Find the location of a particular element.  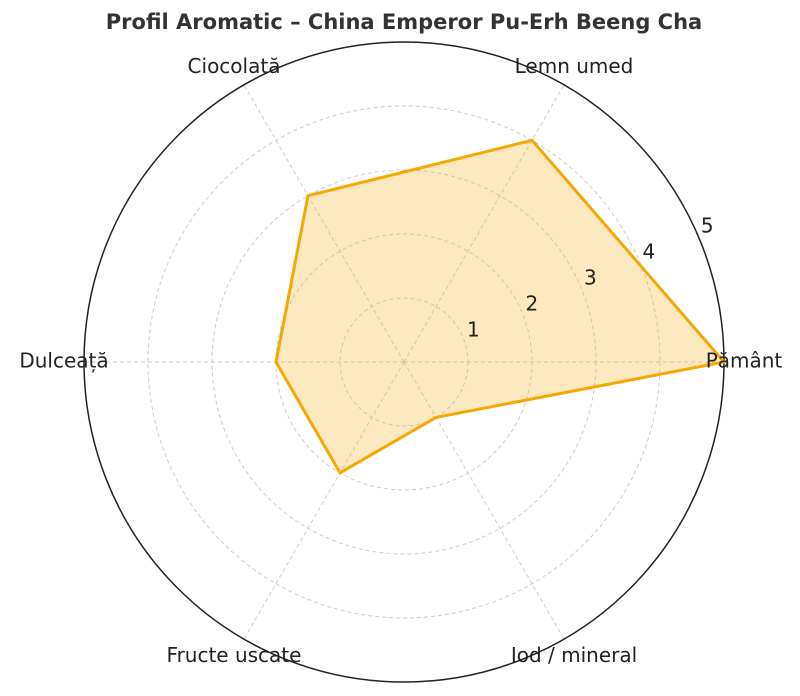

category-label: Fructe uscate is located at coordinates (234, 655).